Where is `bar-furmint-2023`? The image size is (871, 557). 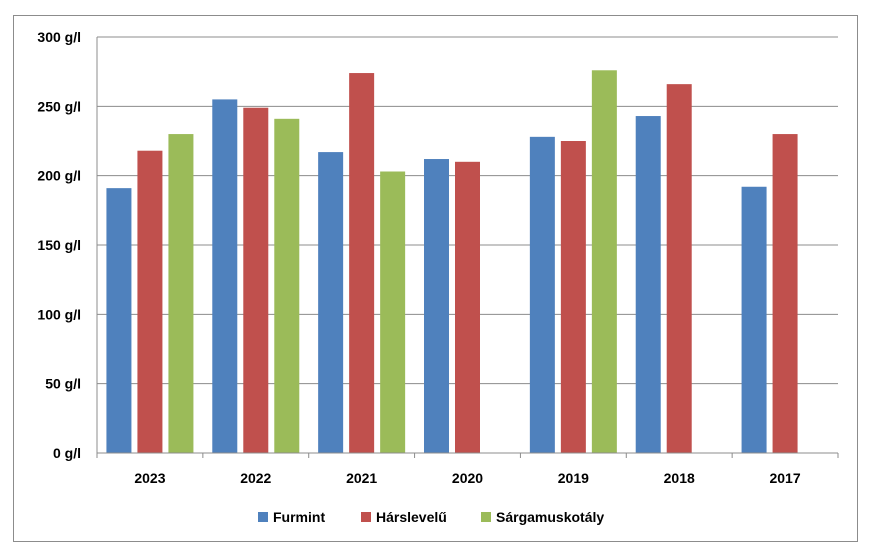
bar-furmint-2023 is located at coordinates (119, 320).